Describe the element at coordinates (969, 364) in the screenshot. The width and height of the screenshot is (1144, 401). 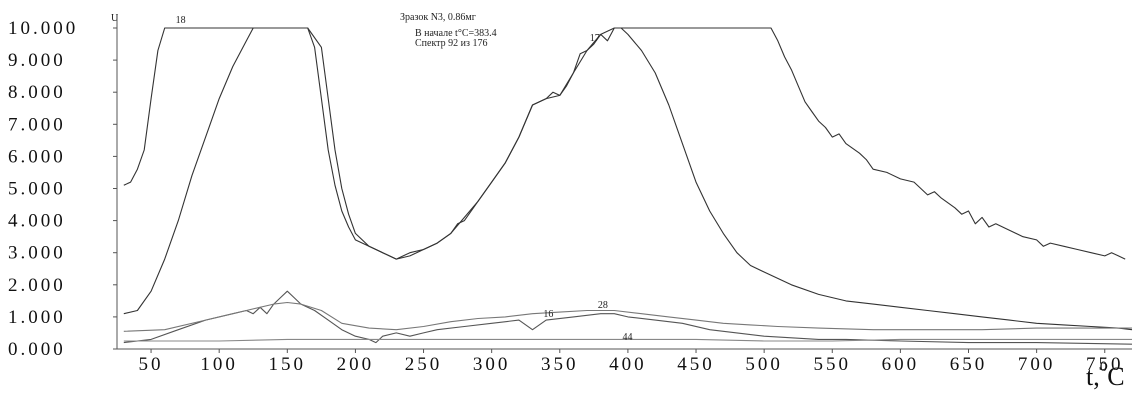
I see `x-tick-label: 650` at that location.